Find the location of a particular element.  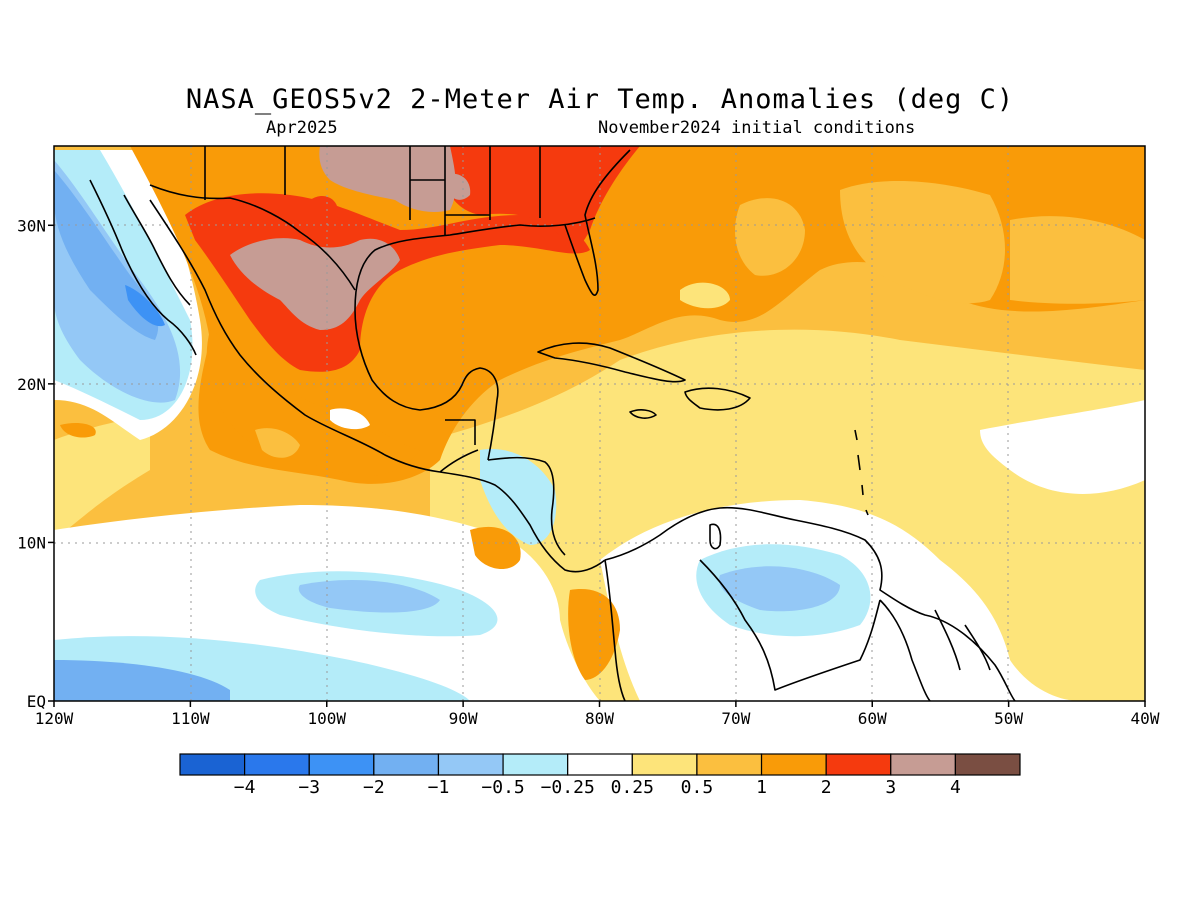

lat-tick-label: 20N is located at coordinates (31, 384).